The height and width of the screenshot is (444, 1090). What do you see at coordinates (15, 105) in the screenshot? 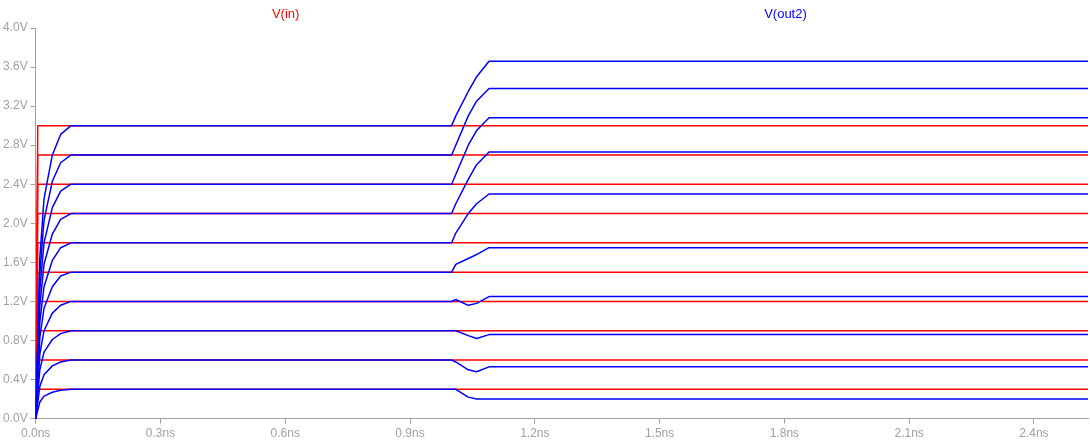
I see `y-tick-label: 3.2V` at bounding box center [15, 105].